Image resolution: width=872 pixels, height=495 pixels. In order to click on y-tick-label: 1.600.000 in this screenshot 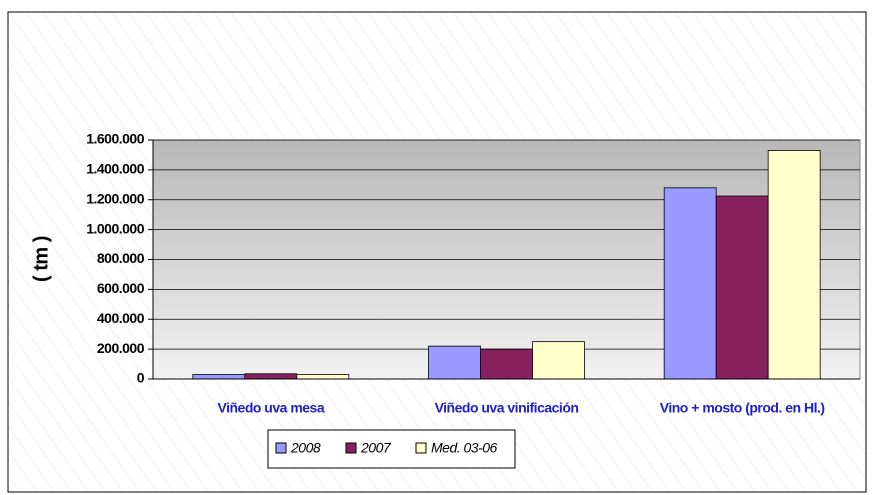, I will do `click(115, 139)`.